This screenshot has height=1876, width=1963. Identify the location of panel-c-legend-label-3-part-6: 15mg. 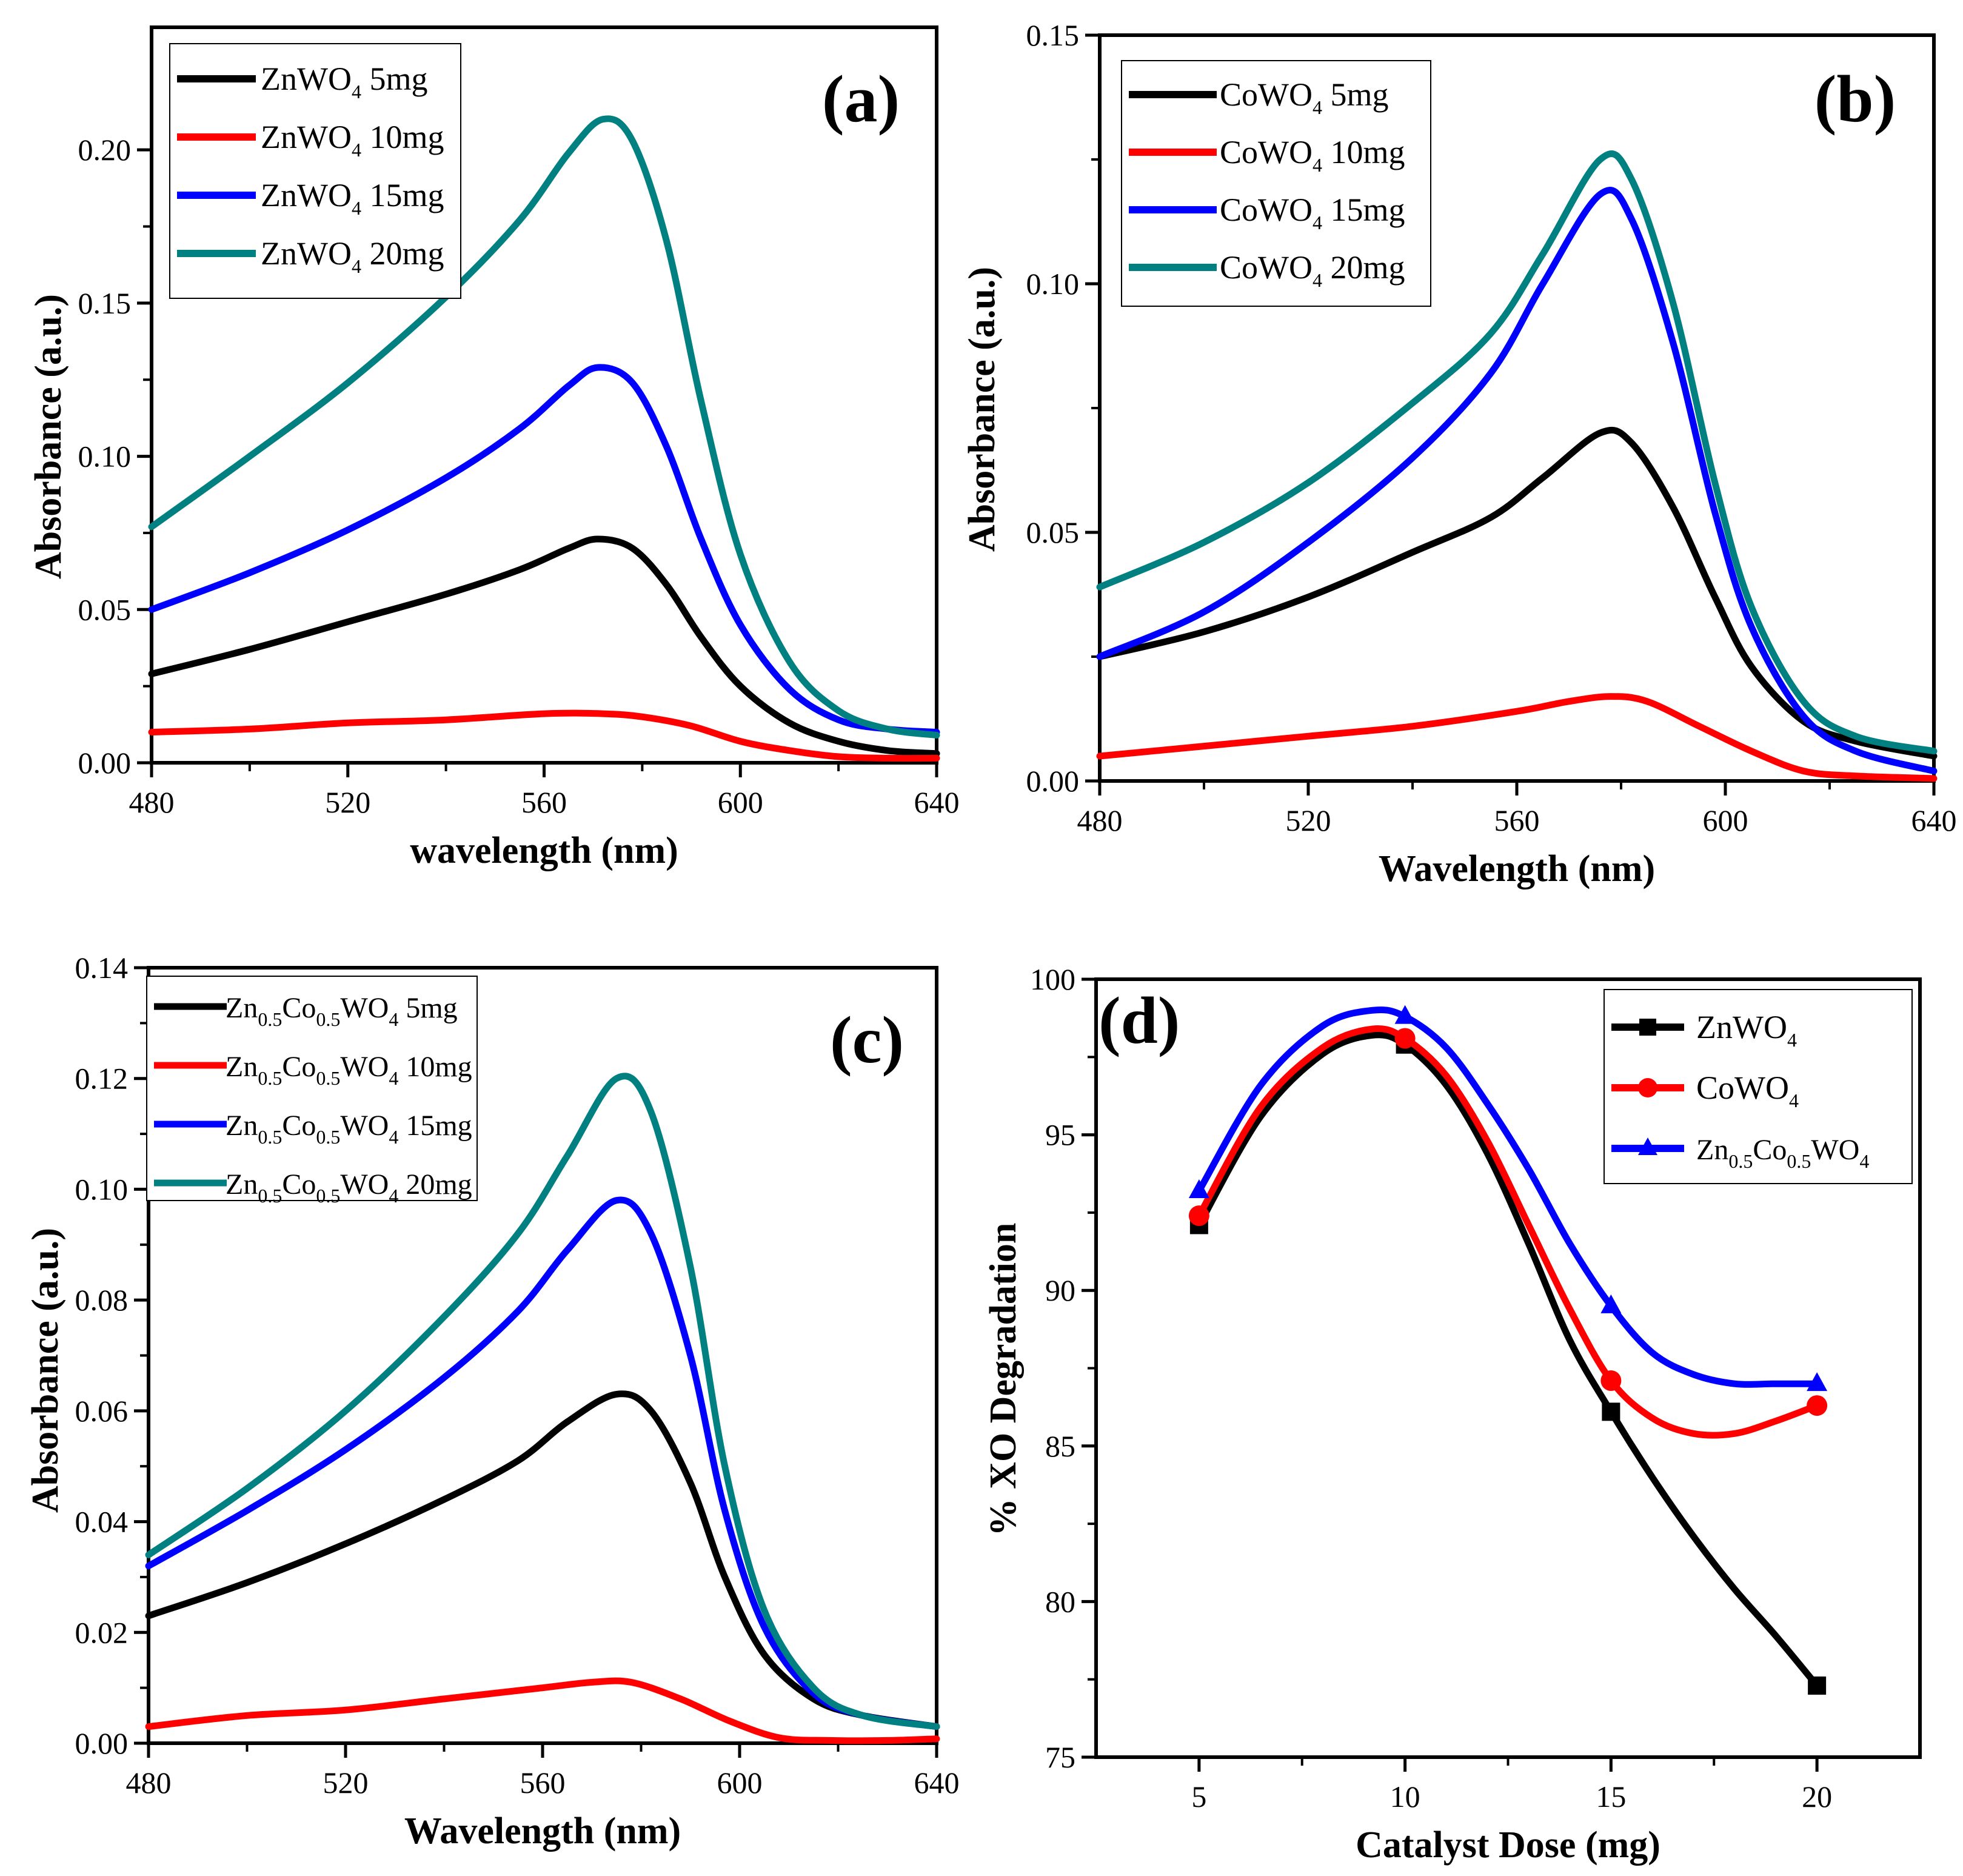
(435, 1126).